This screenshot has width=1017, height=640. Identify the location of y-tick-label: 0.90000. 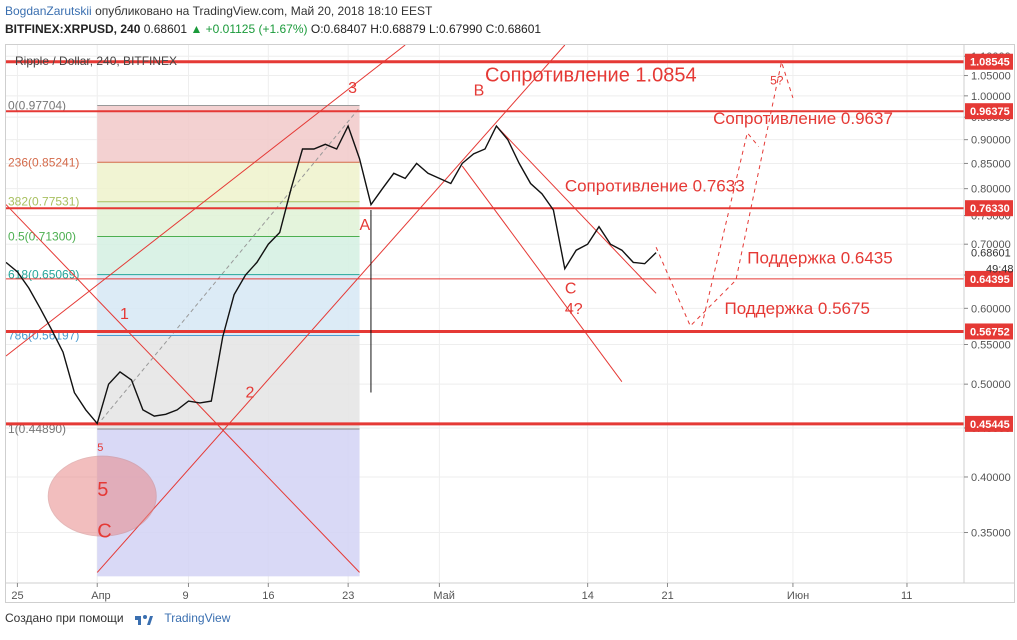
(991, 141).